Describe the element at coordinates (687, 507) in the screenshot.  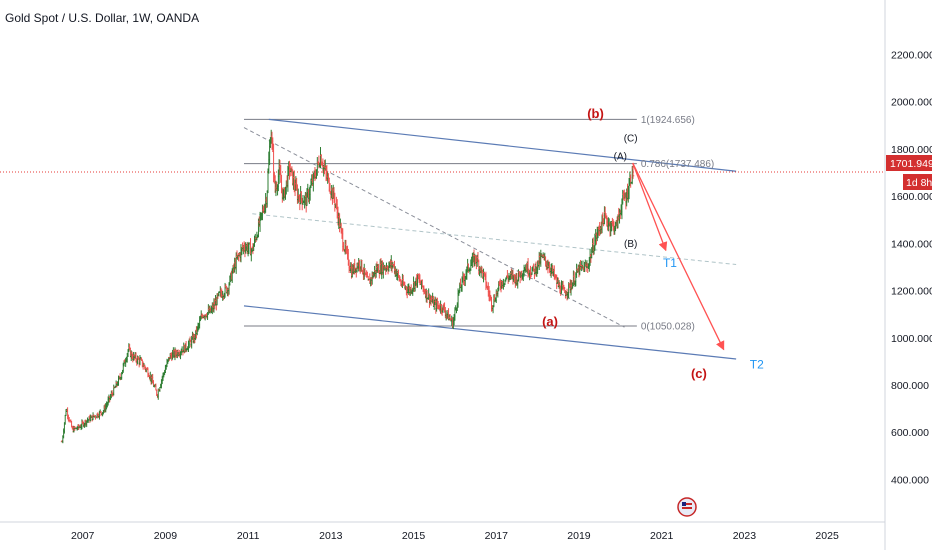
I see `tradingview-logo` at that location.